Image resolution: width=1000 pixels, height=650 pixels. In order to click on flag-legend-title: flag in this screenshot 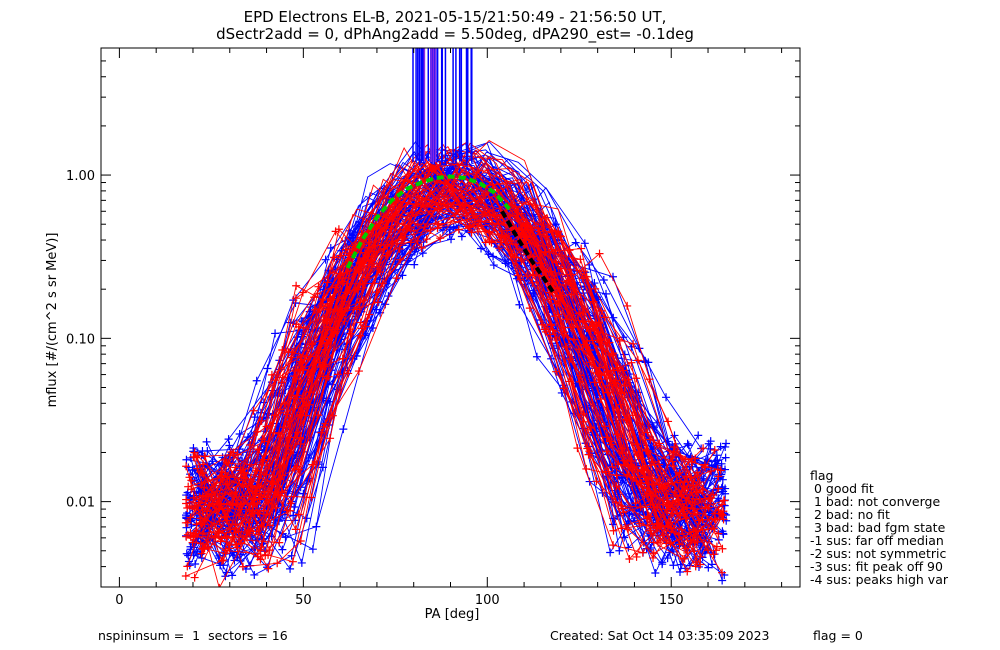, I will do `click(821, 475)`.